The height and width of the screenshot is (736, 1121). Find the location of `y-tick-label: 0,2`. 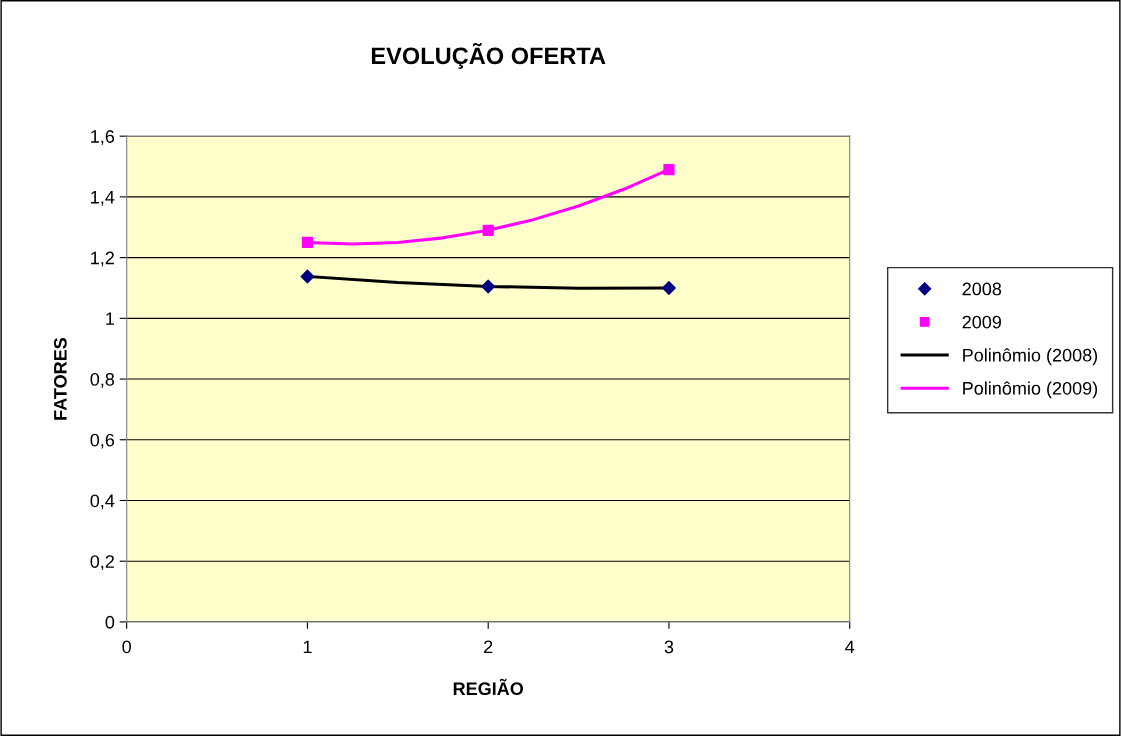

y-tick-label: 0,2 is located at coordinates (102, 563).